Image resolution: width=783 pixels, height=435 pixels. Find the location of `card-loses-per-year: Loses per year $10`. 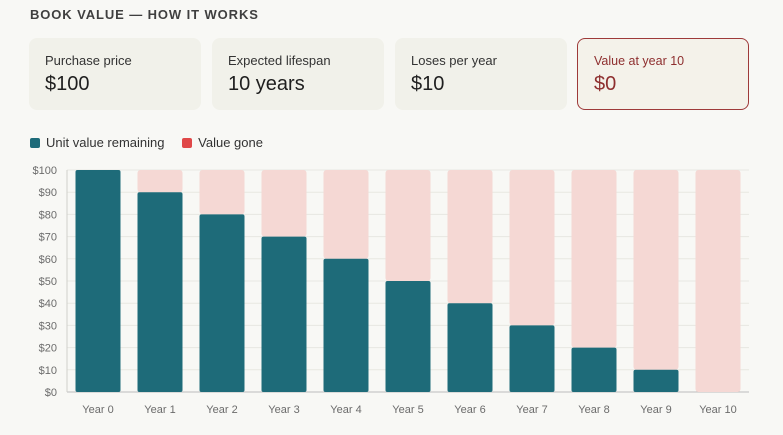

card-loses-per-year: Loses per year $10 is located at coordinates (481, 74).